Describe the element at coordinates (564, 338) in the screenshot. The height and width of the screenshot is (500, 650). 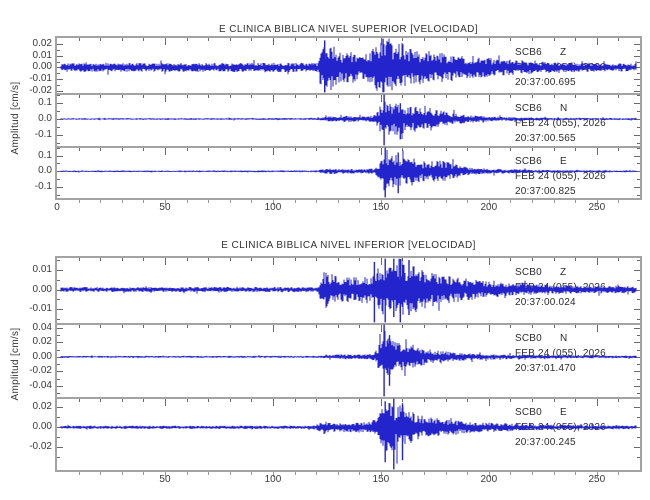
I see `channel-code: N` at that location.